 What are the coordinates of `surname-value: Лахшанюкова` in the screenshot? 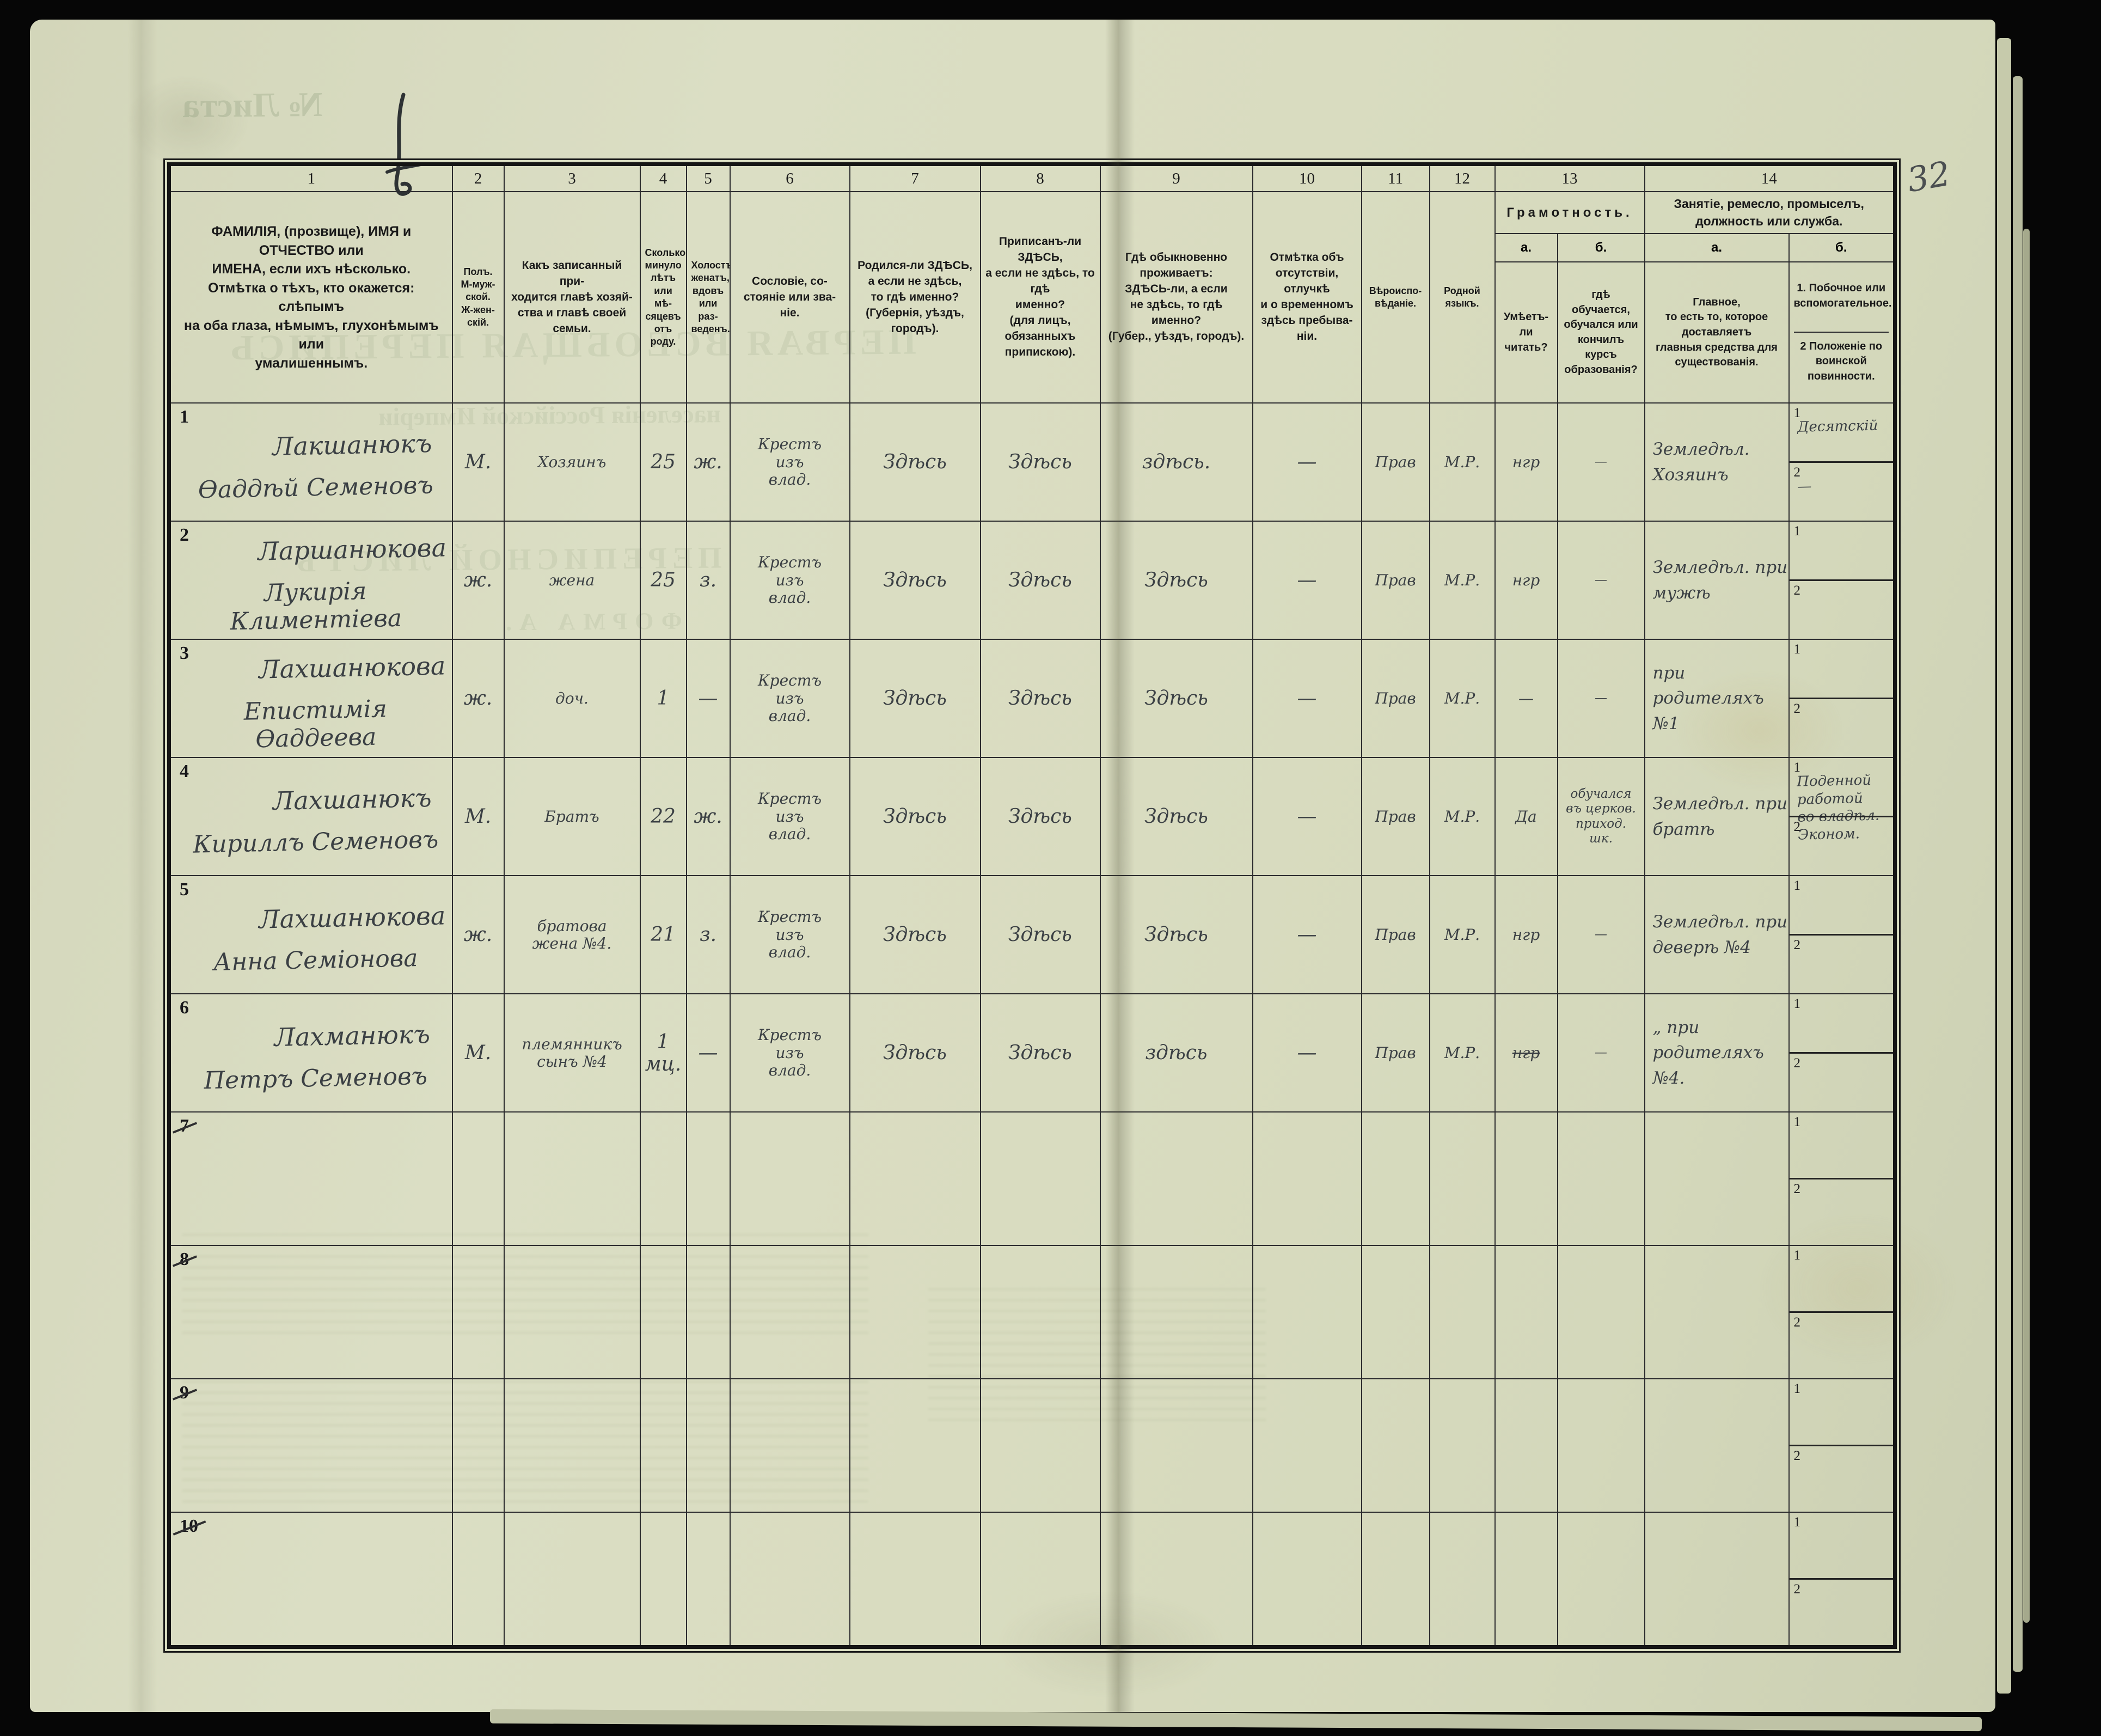 It's located at (352, 918).